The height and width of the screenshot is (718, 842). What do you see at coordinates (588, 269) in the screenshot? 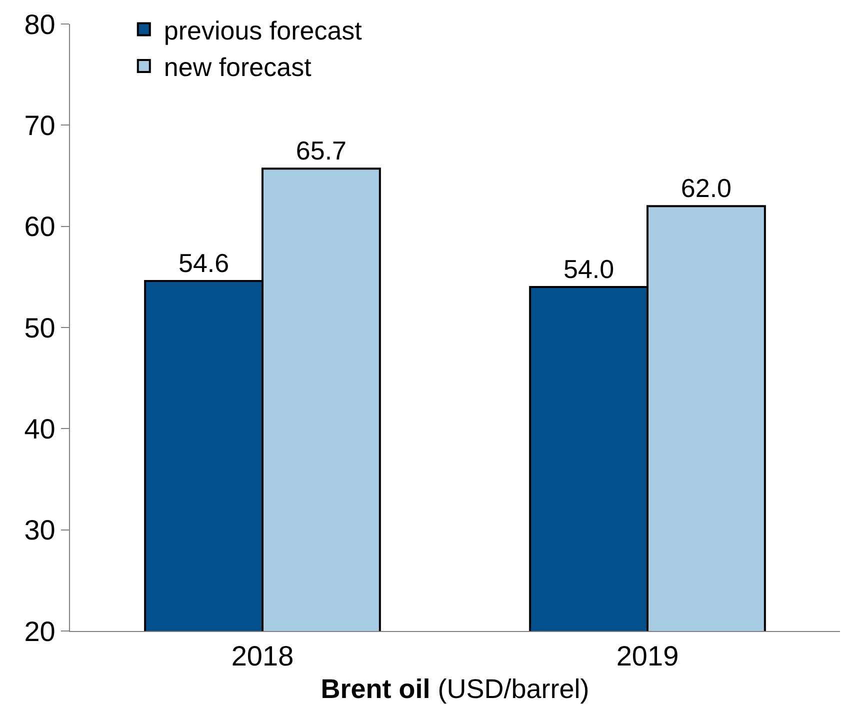
I see `data-label: 54.0` at bounding box center [588, 269].